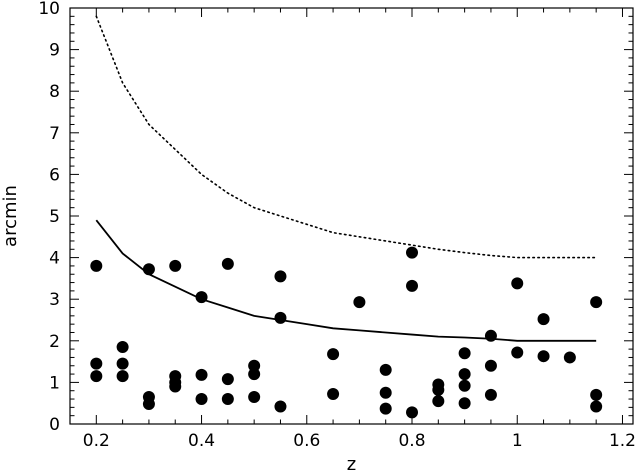 The width and height of the screenshot is (639, 473). What do you see at coordinates (54, 300) in the screenshot?
I see `y-tick-label: 3` at bounding box center [54, 300].